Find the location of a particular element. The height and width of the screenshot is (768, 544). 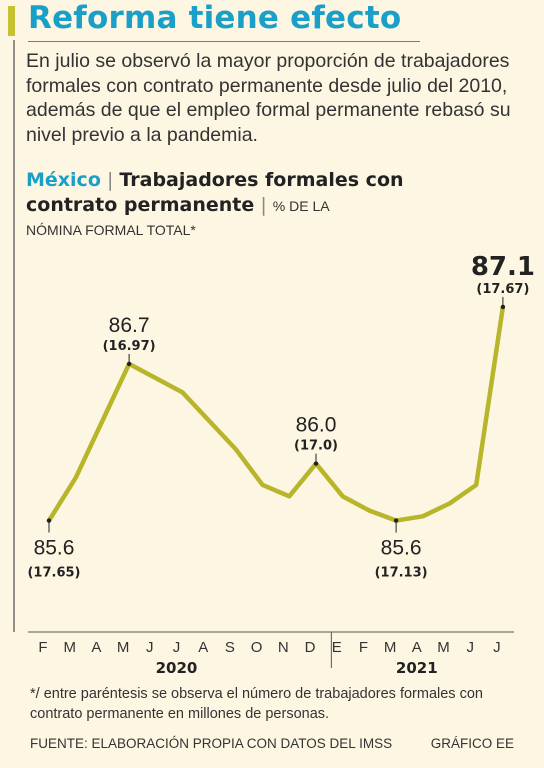

chart-title-unit: % DE LA is located at coordinates (301, 206).